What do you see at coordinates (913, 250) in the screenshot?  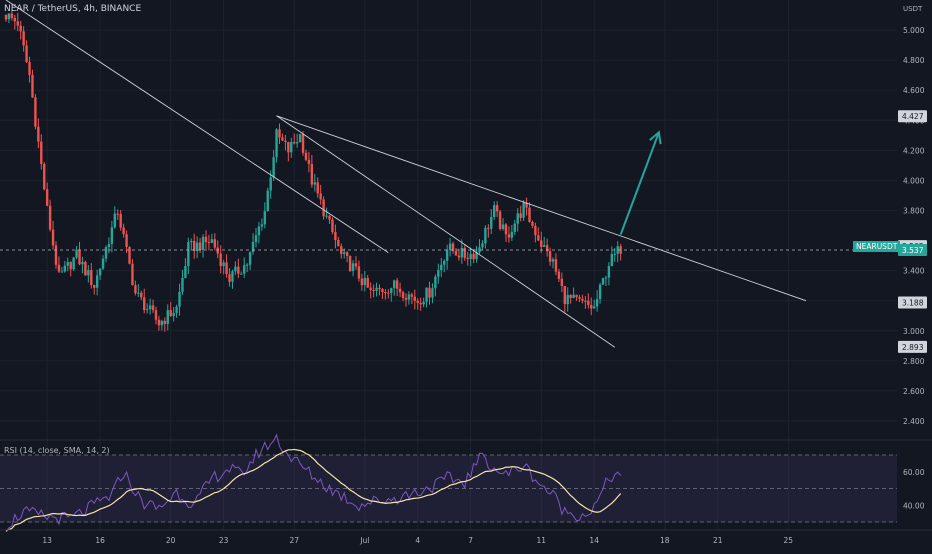 I see `current-price-text: 3.537` at bounding box center [913, 250].